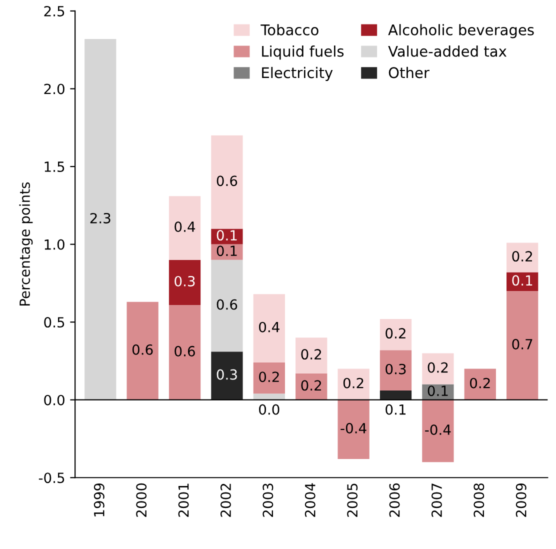 Image resolution: width=556 pixels, height=549 pixels. What do you see at coordinates (54, 167) in the screenshot?
I see `y-tick-label: 1.5` at bounding box center [54, 167].